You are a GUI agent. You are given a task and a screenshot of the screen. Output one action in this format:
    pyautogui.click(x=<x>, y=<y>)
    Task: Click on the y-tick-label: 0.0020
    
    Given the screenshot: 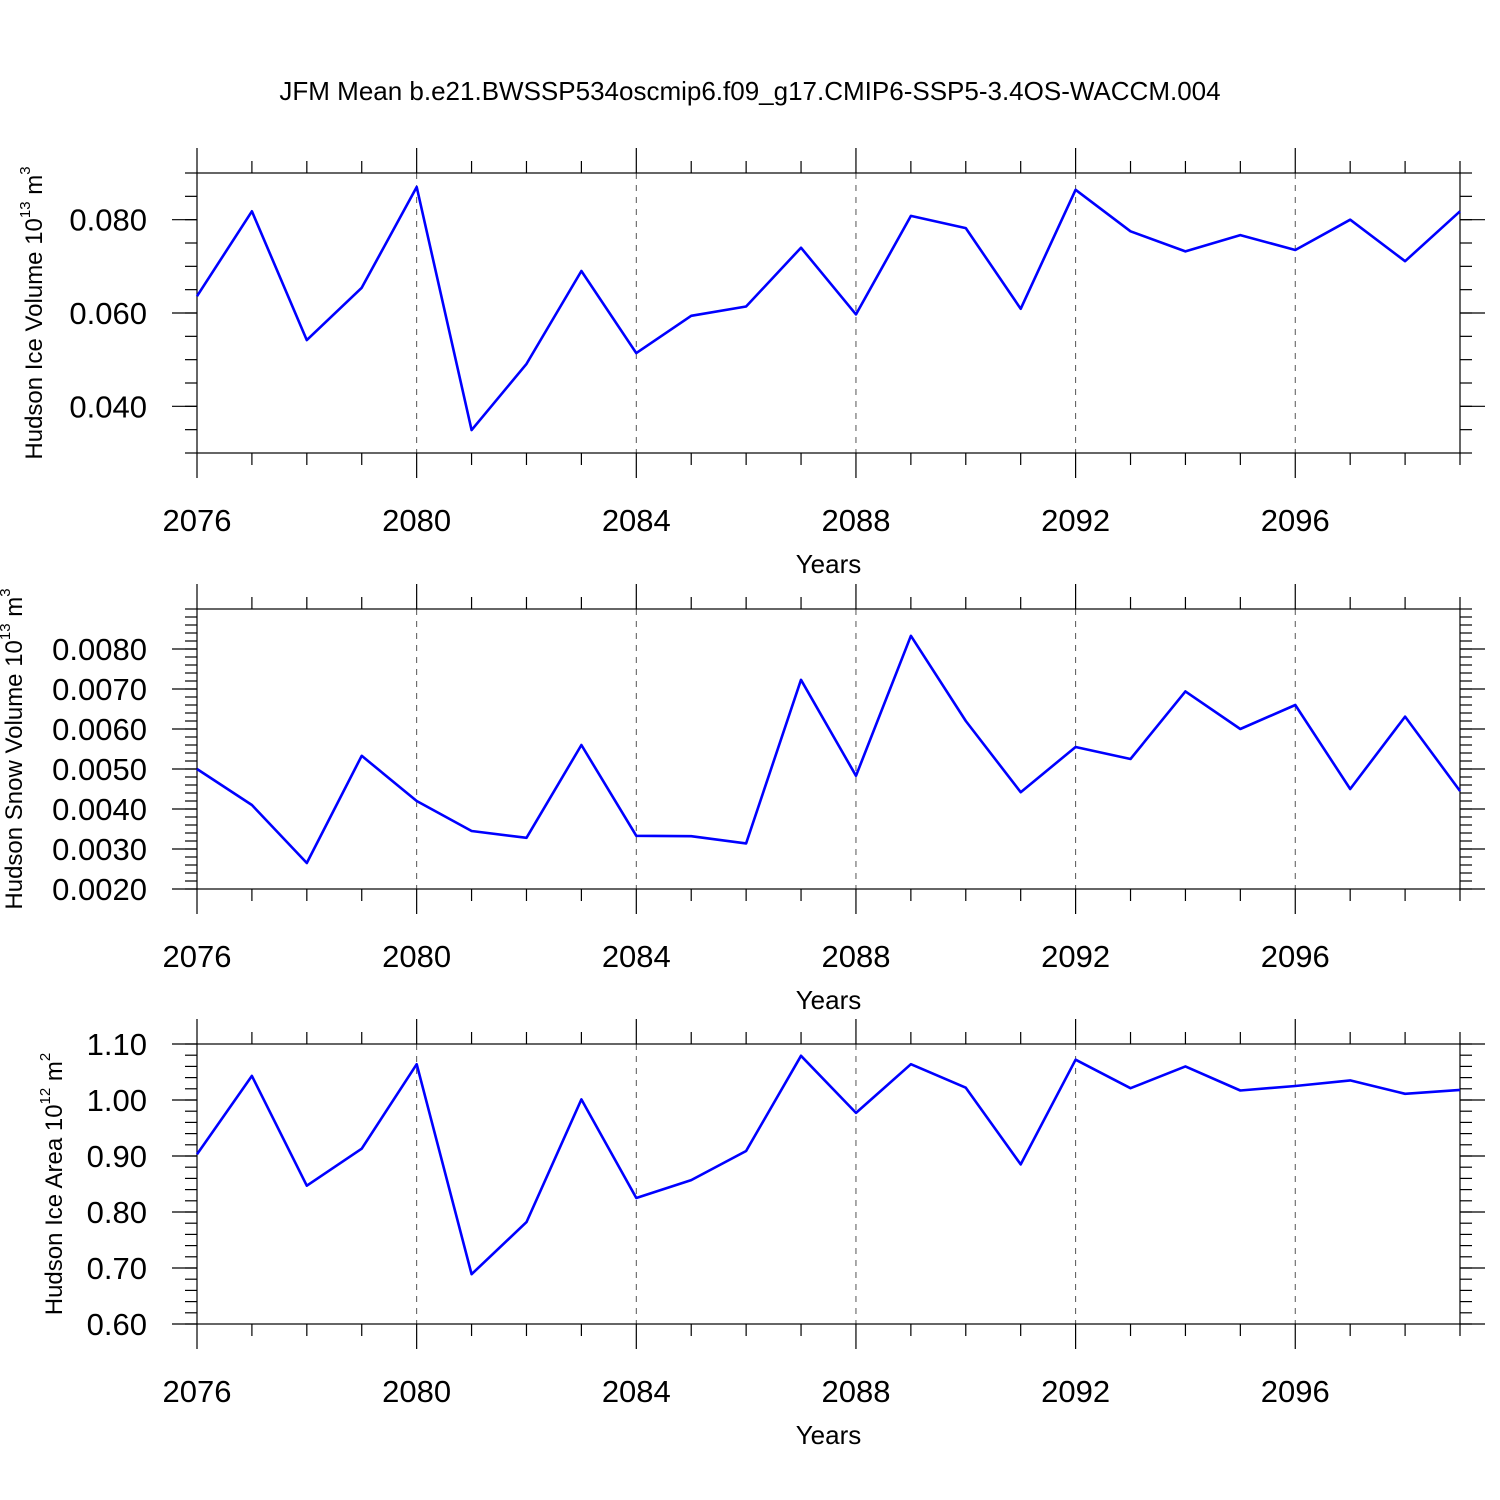 What is the action you would take?
    pyautogui.click(x=99, y=889)
    